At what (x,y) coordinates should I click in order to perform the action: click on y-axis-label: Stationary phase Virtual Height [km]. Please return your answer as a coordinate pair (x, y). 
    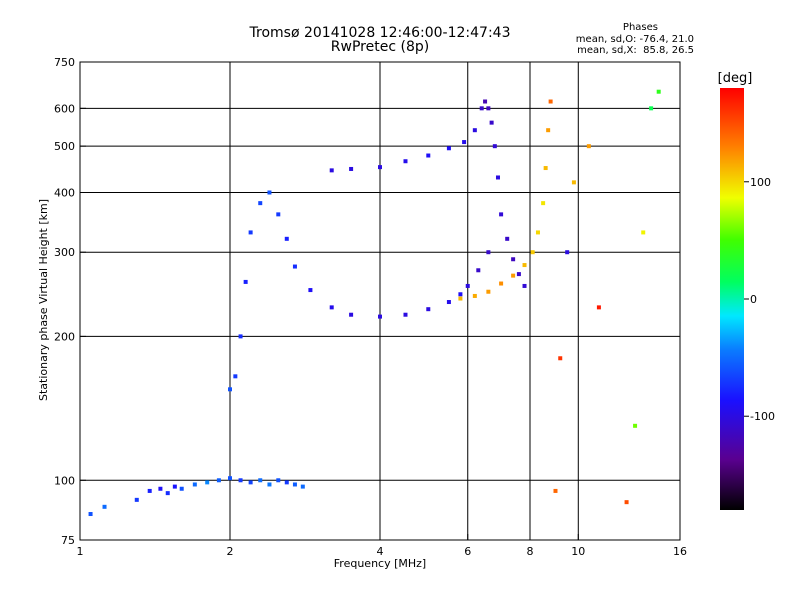
    Looking at the image, I should click on (43, 300).